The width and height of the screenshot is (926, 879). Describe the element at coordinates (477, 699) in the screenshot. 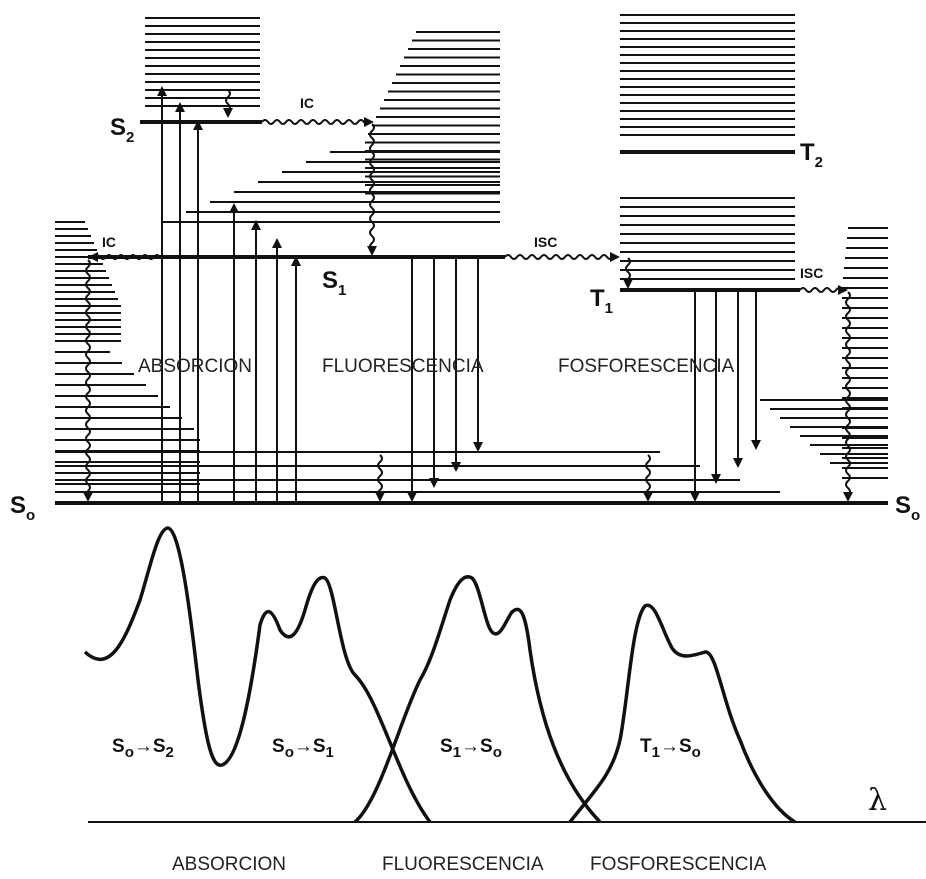

I see `fluorescence-curve` at that location.